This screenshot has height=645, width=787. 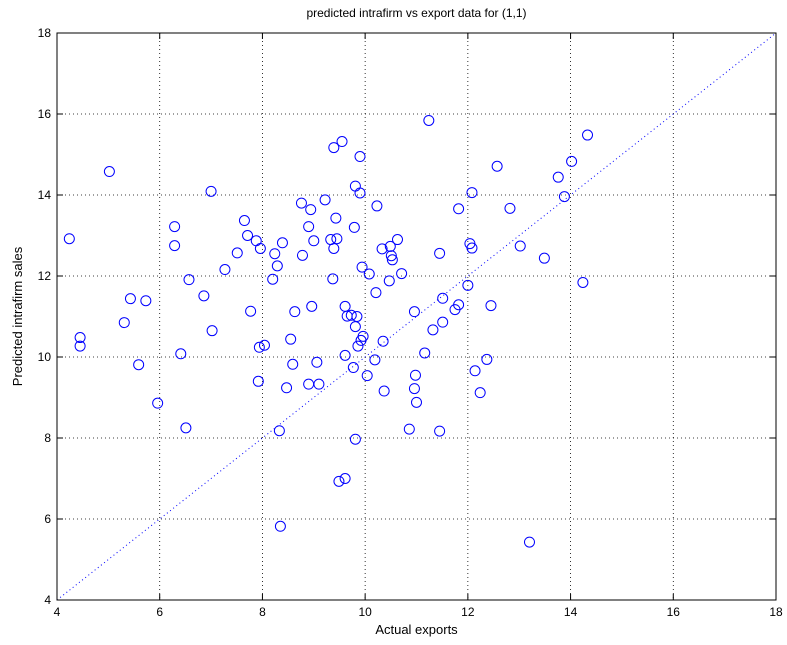 What do you see at coordinates (418, 612) in the screenshot?
I see `x-tick-labels: 4 6 8 10 12 14 16 18` at bounding box center [418, 612].